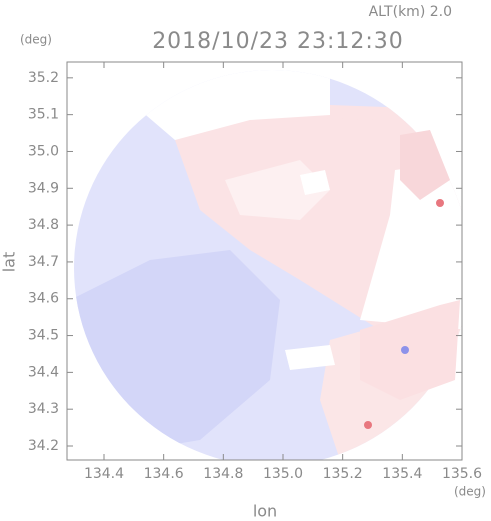  I want to click on x-tick-label: 134.6, so click(164, 474).